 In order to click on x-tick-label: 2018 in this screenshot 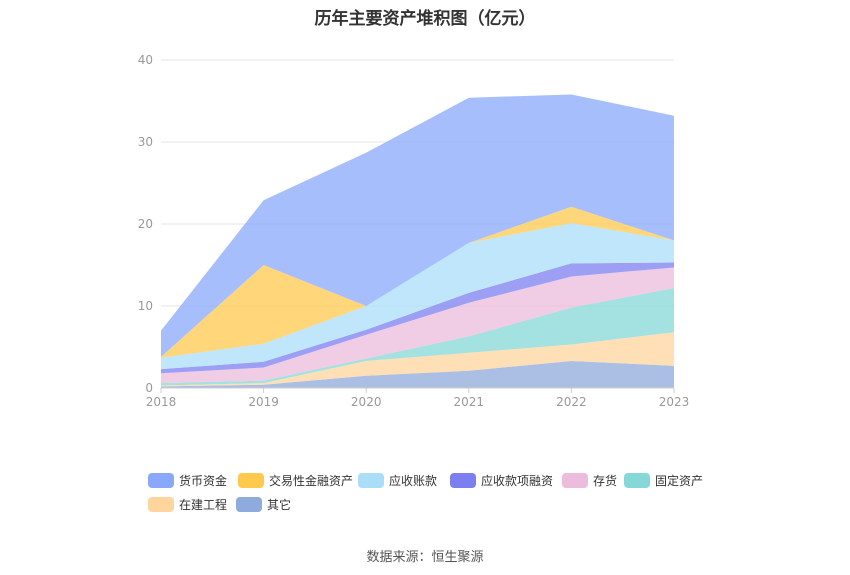, I will do `click(161, 402)`.